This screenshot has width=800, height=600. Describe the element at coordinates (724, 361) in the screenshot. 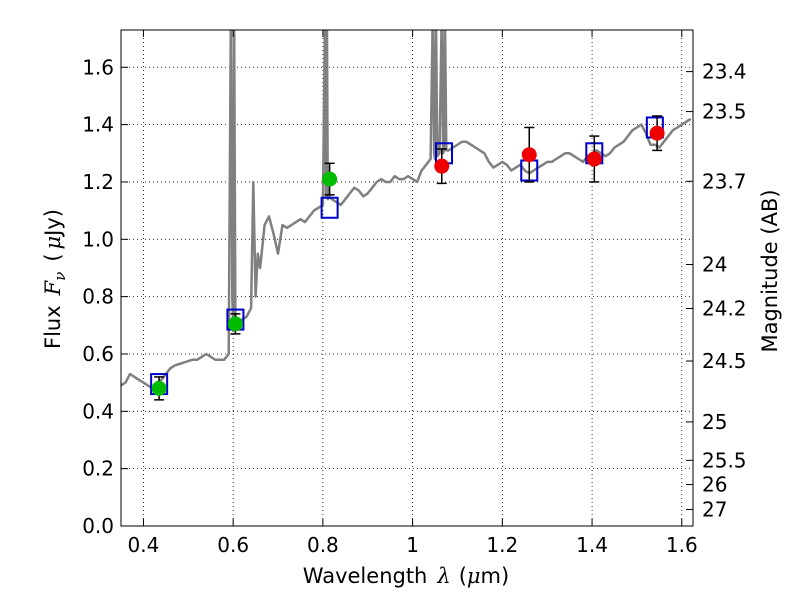

I see `magnitude-tick-label: 24.5` at that location.